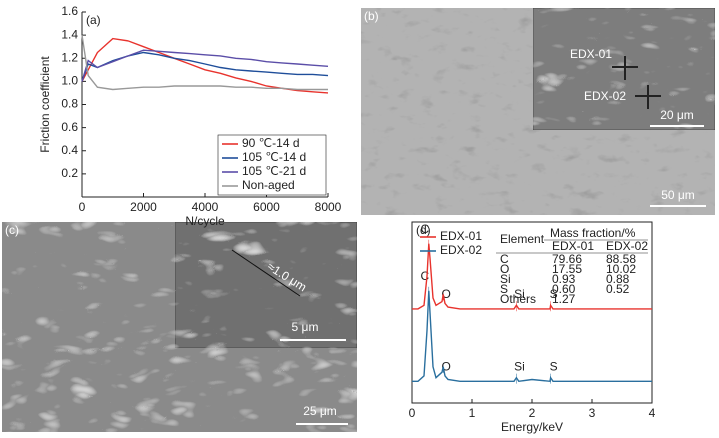 This screenshot has height=438, width=719. What do you see at coordinates (504, 269) in the screenshot?
I see `table-cell: O` at bounding box center [504, 269].